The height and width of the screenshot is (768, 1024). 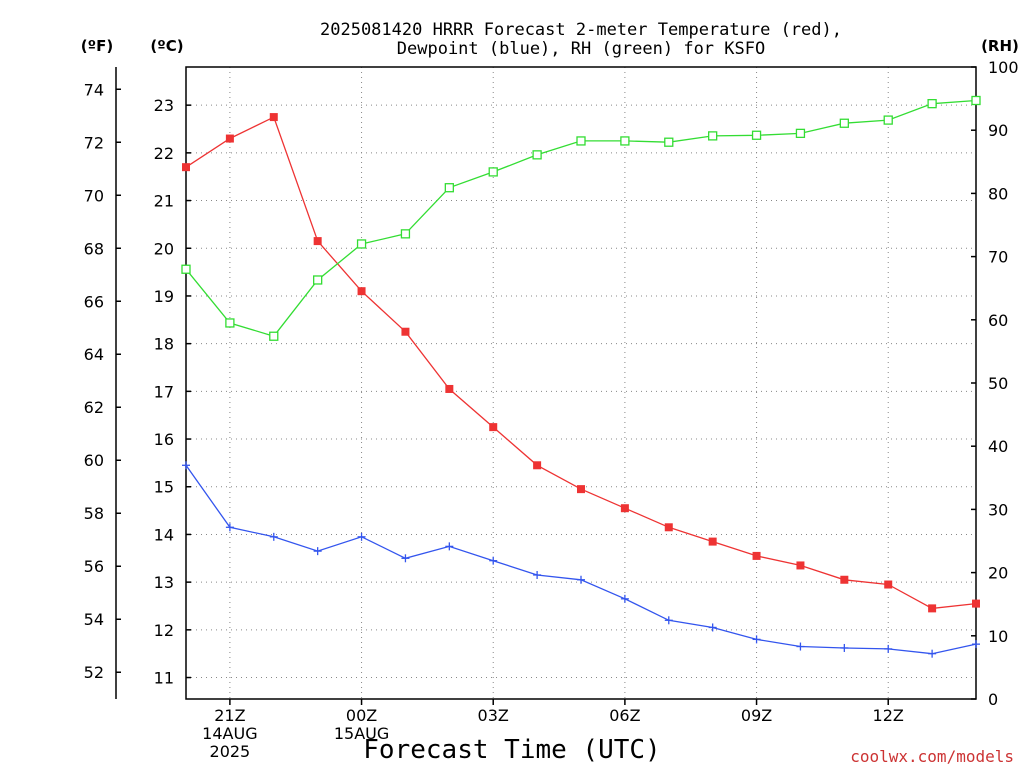 I want to click on rh-tick-label: 30, so click(x=998, y=509).